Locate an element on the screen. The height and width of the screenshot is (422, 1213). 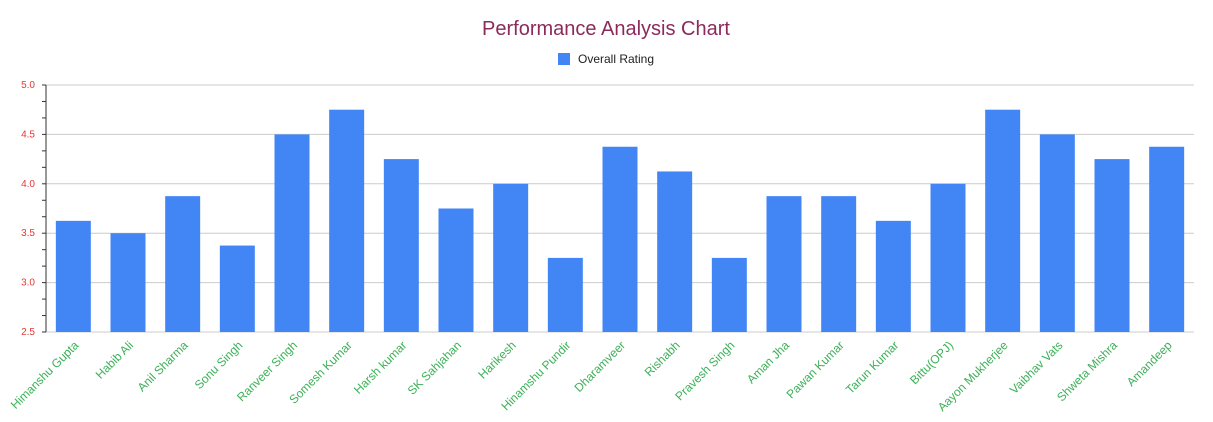
y-tick-labels: 2.5 3.0 3.5 4.0 4.5 5.0 is located at coordinates (28, 209).